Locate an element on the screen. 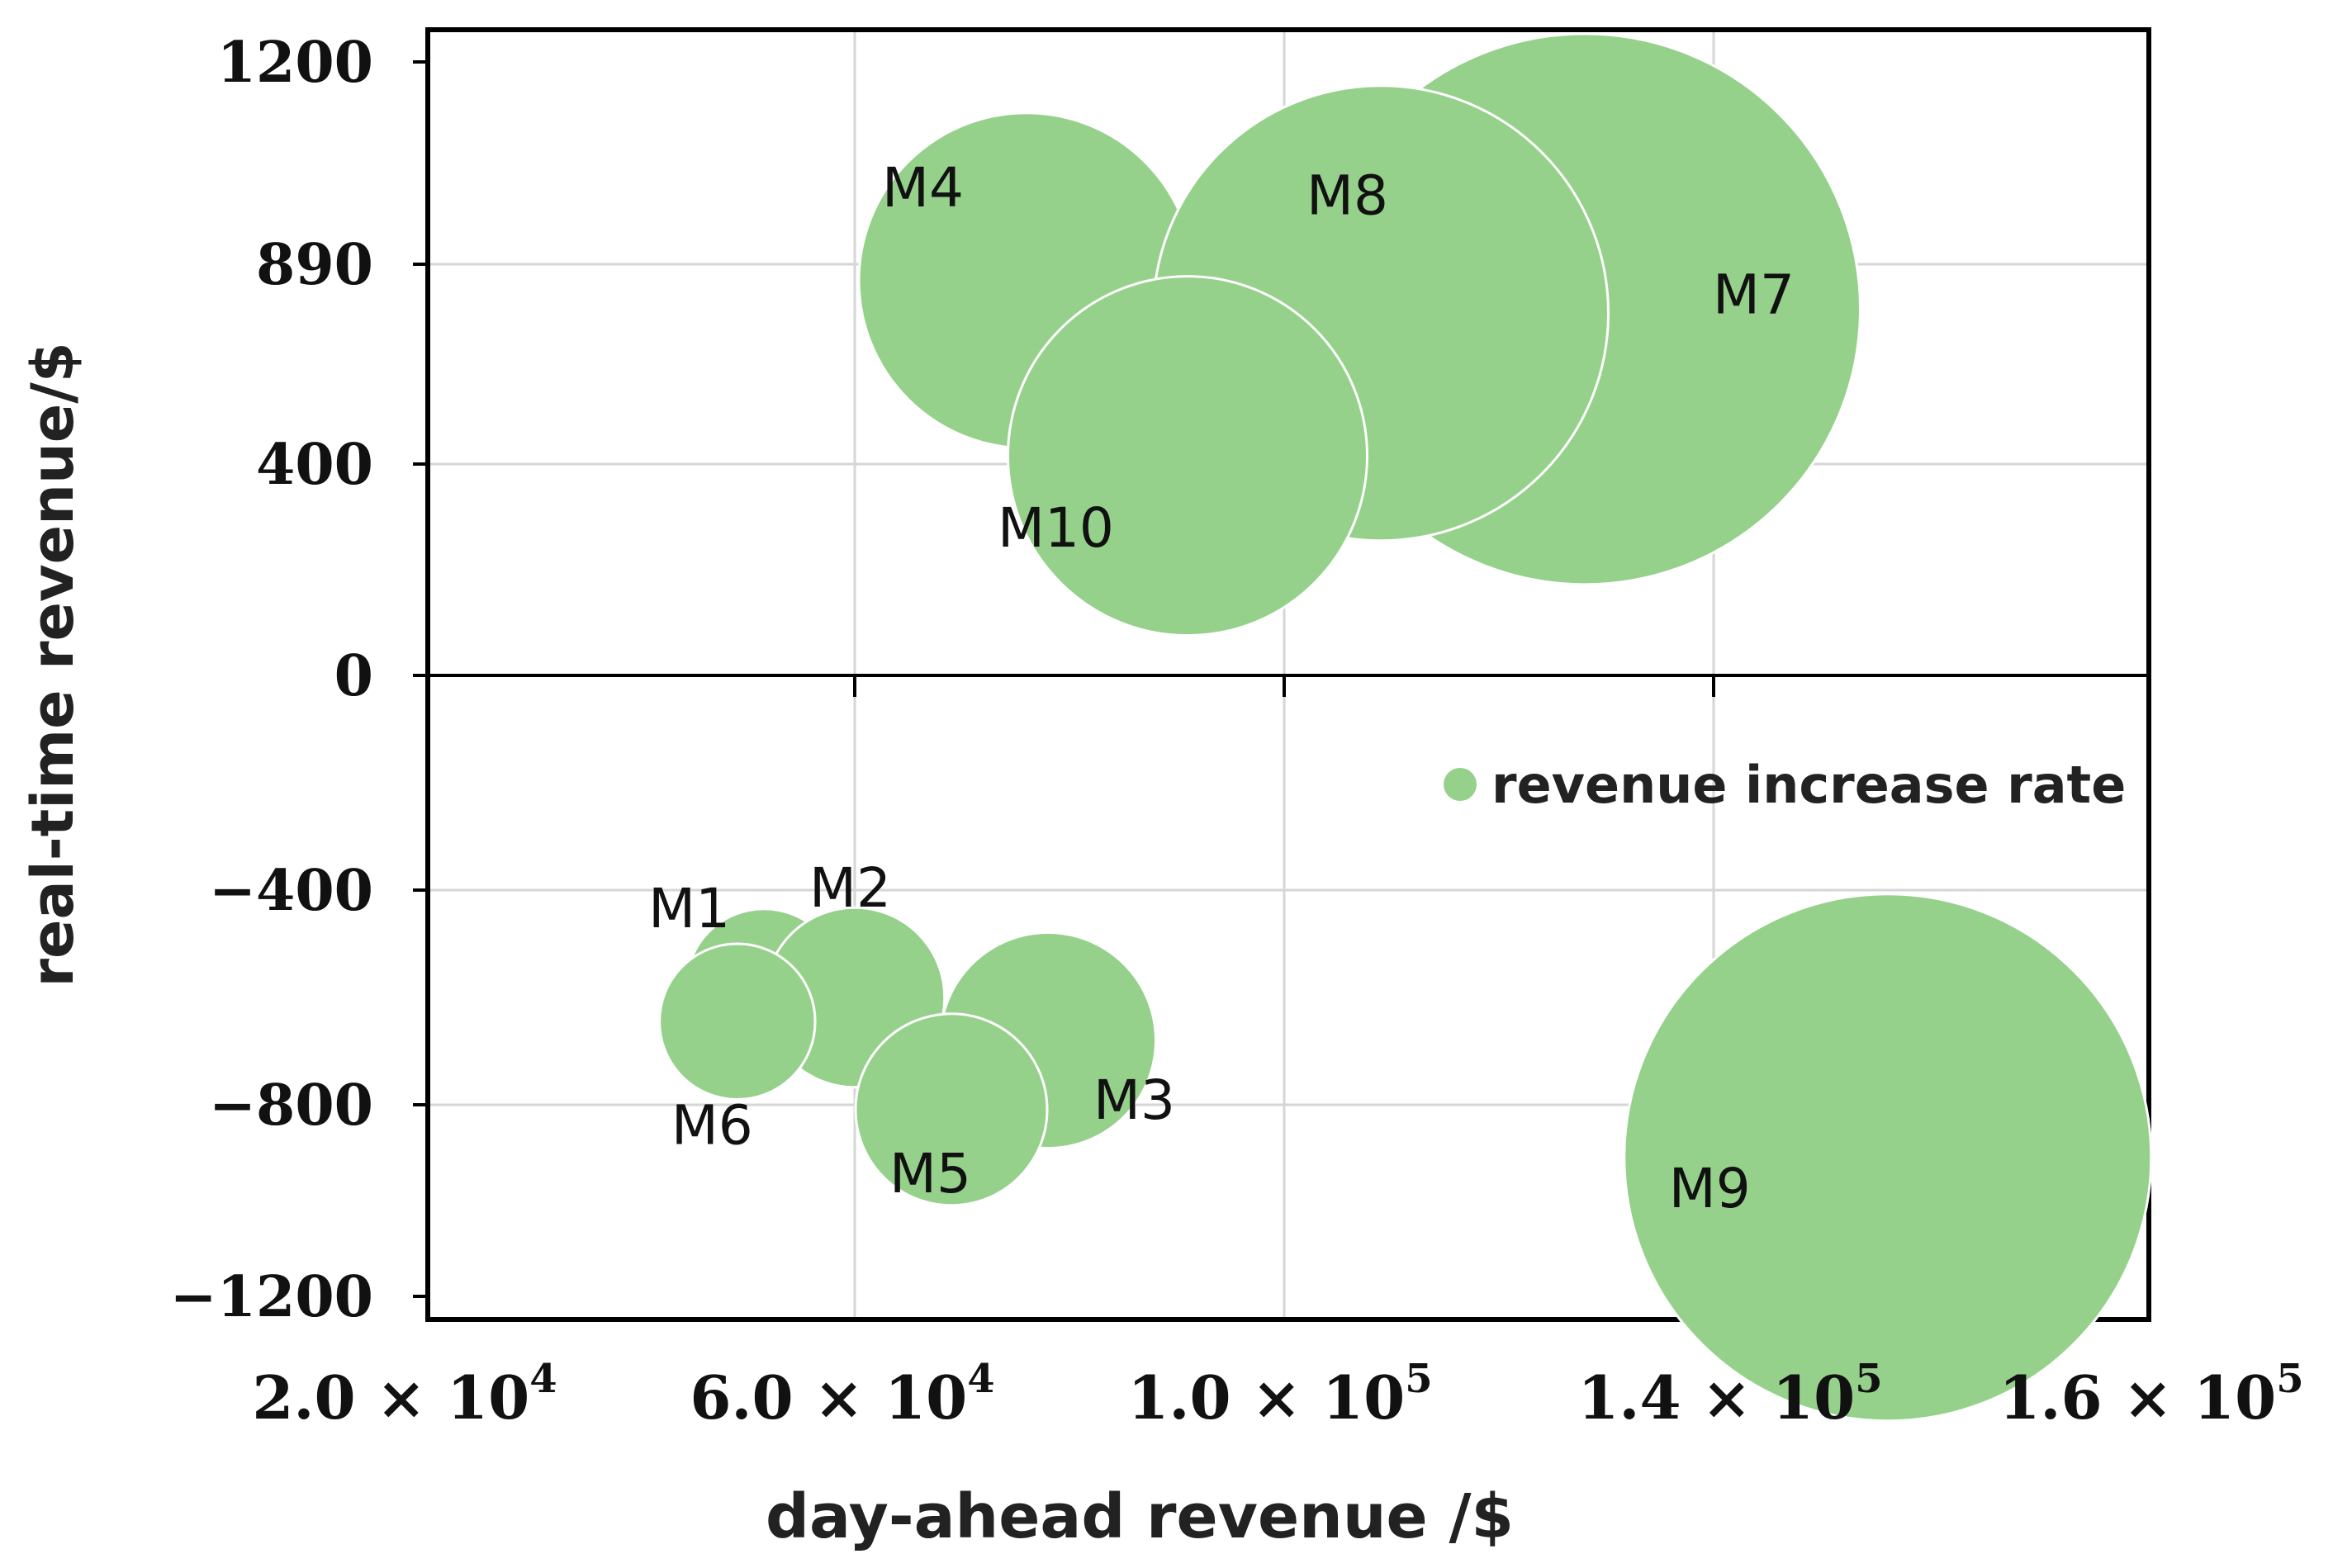 The image size is (2352, 1568). bubble-label-m10: M10 is located at coordinates (1056, 528).